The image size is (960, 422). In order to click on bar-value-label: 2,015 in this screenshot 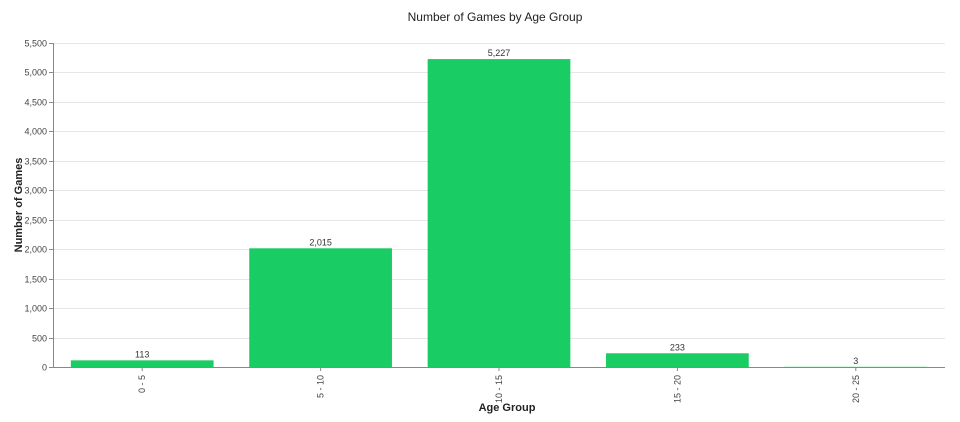, I will do `click(320, 242)`.